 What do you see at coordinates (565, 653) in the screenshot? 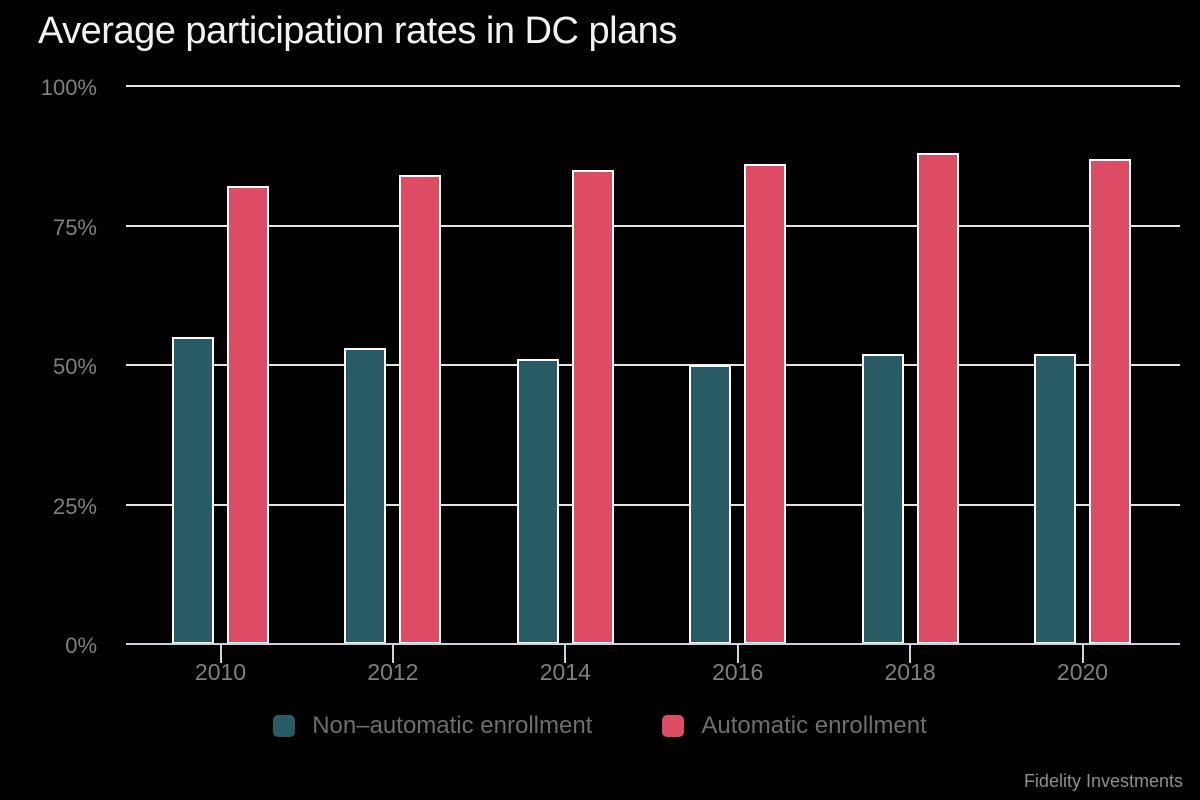
I see `x-tick-2014` at bounding box center [565, 653].